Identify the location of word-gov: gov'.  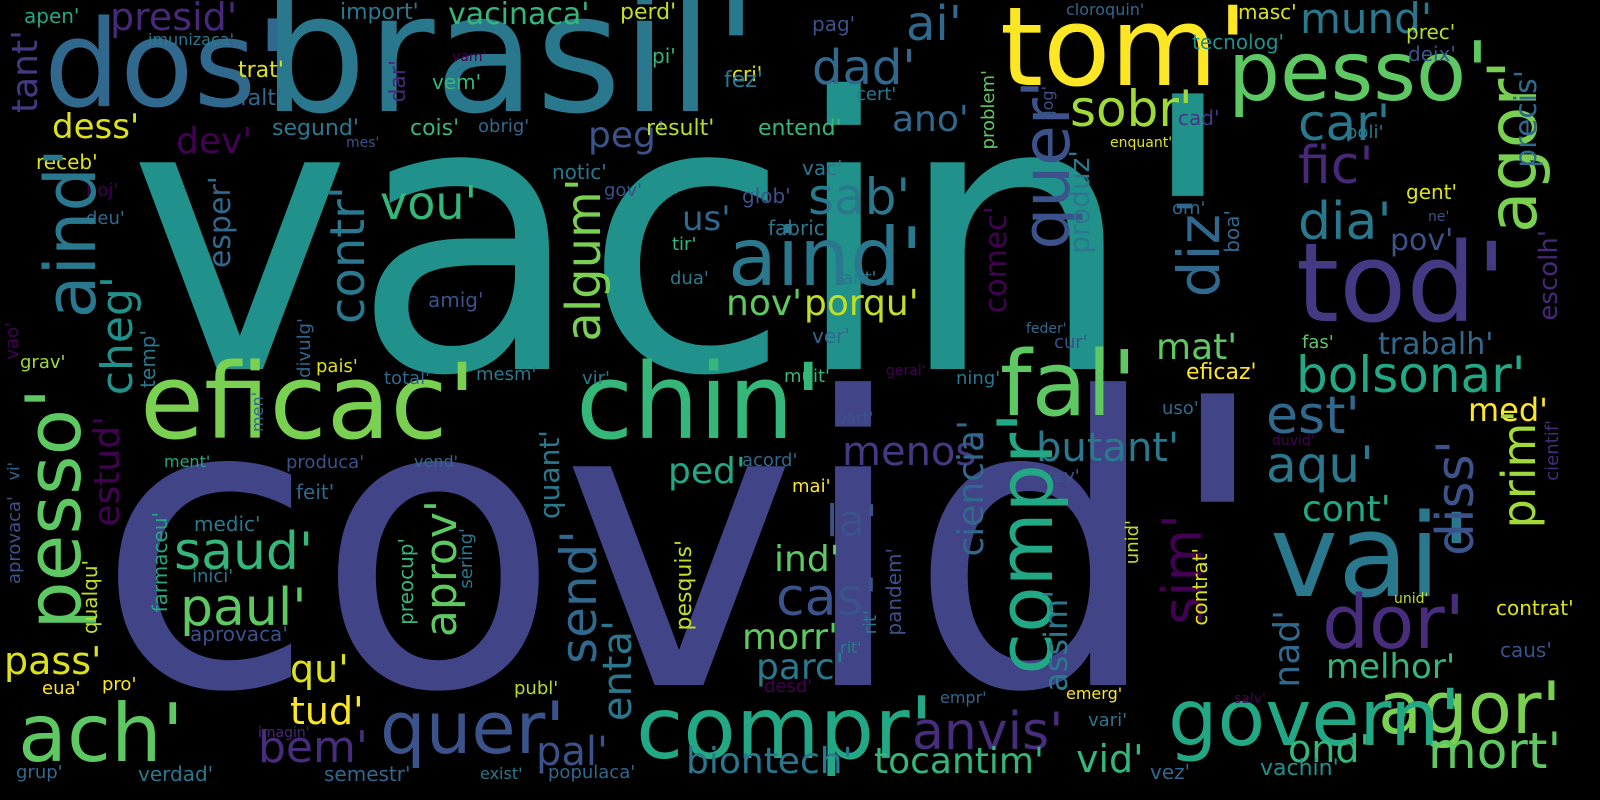
(623, 190).